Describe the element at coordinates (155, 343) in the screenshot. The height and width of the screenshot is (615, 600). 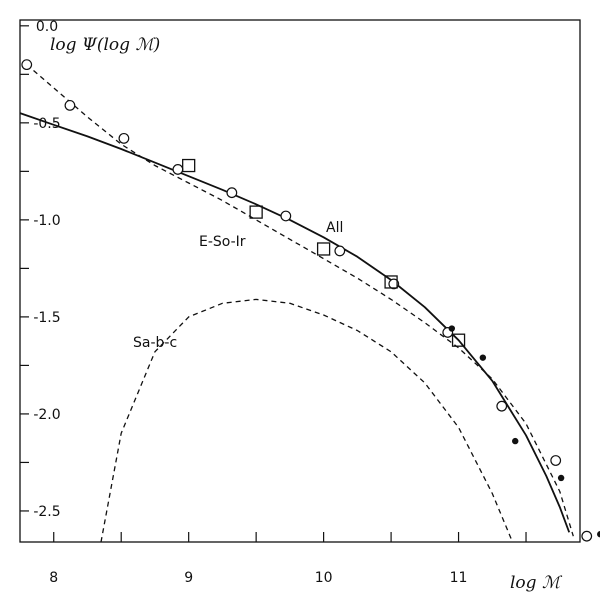
I see `series-label-sa-b-c: Sa-b-c` at that location.